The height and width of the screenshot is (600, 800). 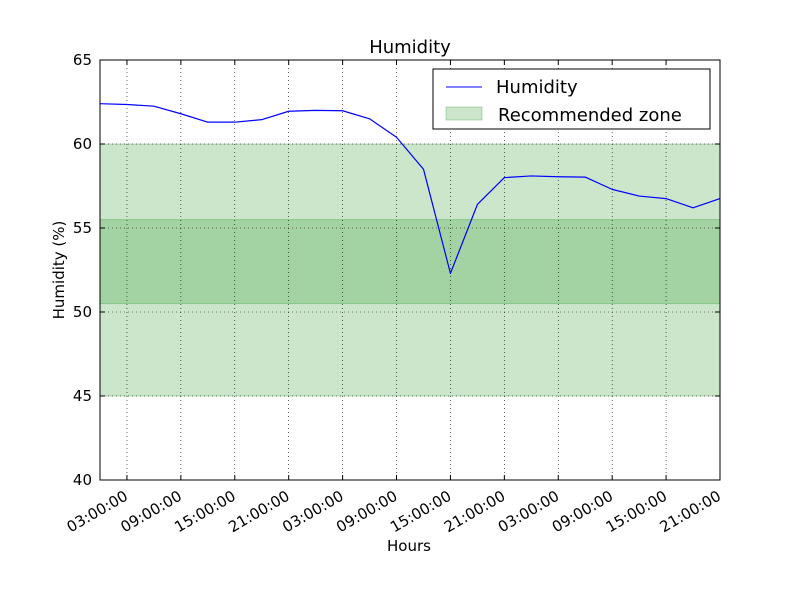 What do you see at coordinates (409, 546) in the screenshot?
I see `x-axis-title: Hours` at bounding box center [409, 546].